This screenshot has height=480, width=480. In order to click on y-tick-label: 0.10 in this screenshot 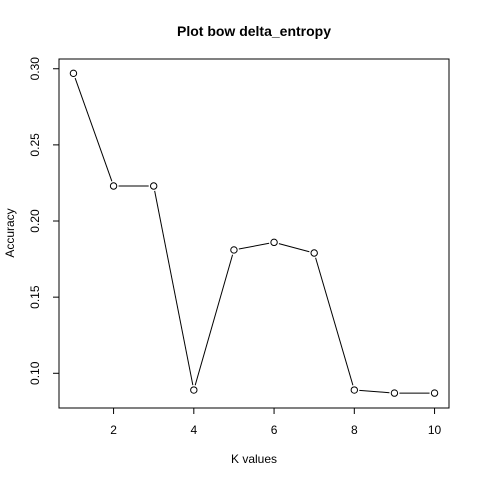, I will do `click(35, 373)`.